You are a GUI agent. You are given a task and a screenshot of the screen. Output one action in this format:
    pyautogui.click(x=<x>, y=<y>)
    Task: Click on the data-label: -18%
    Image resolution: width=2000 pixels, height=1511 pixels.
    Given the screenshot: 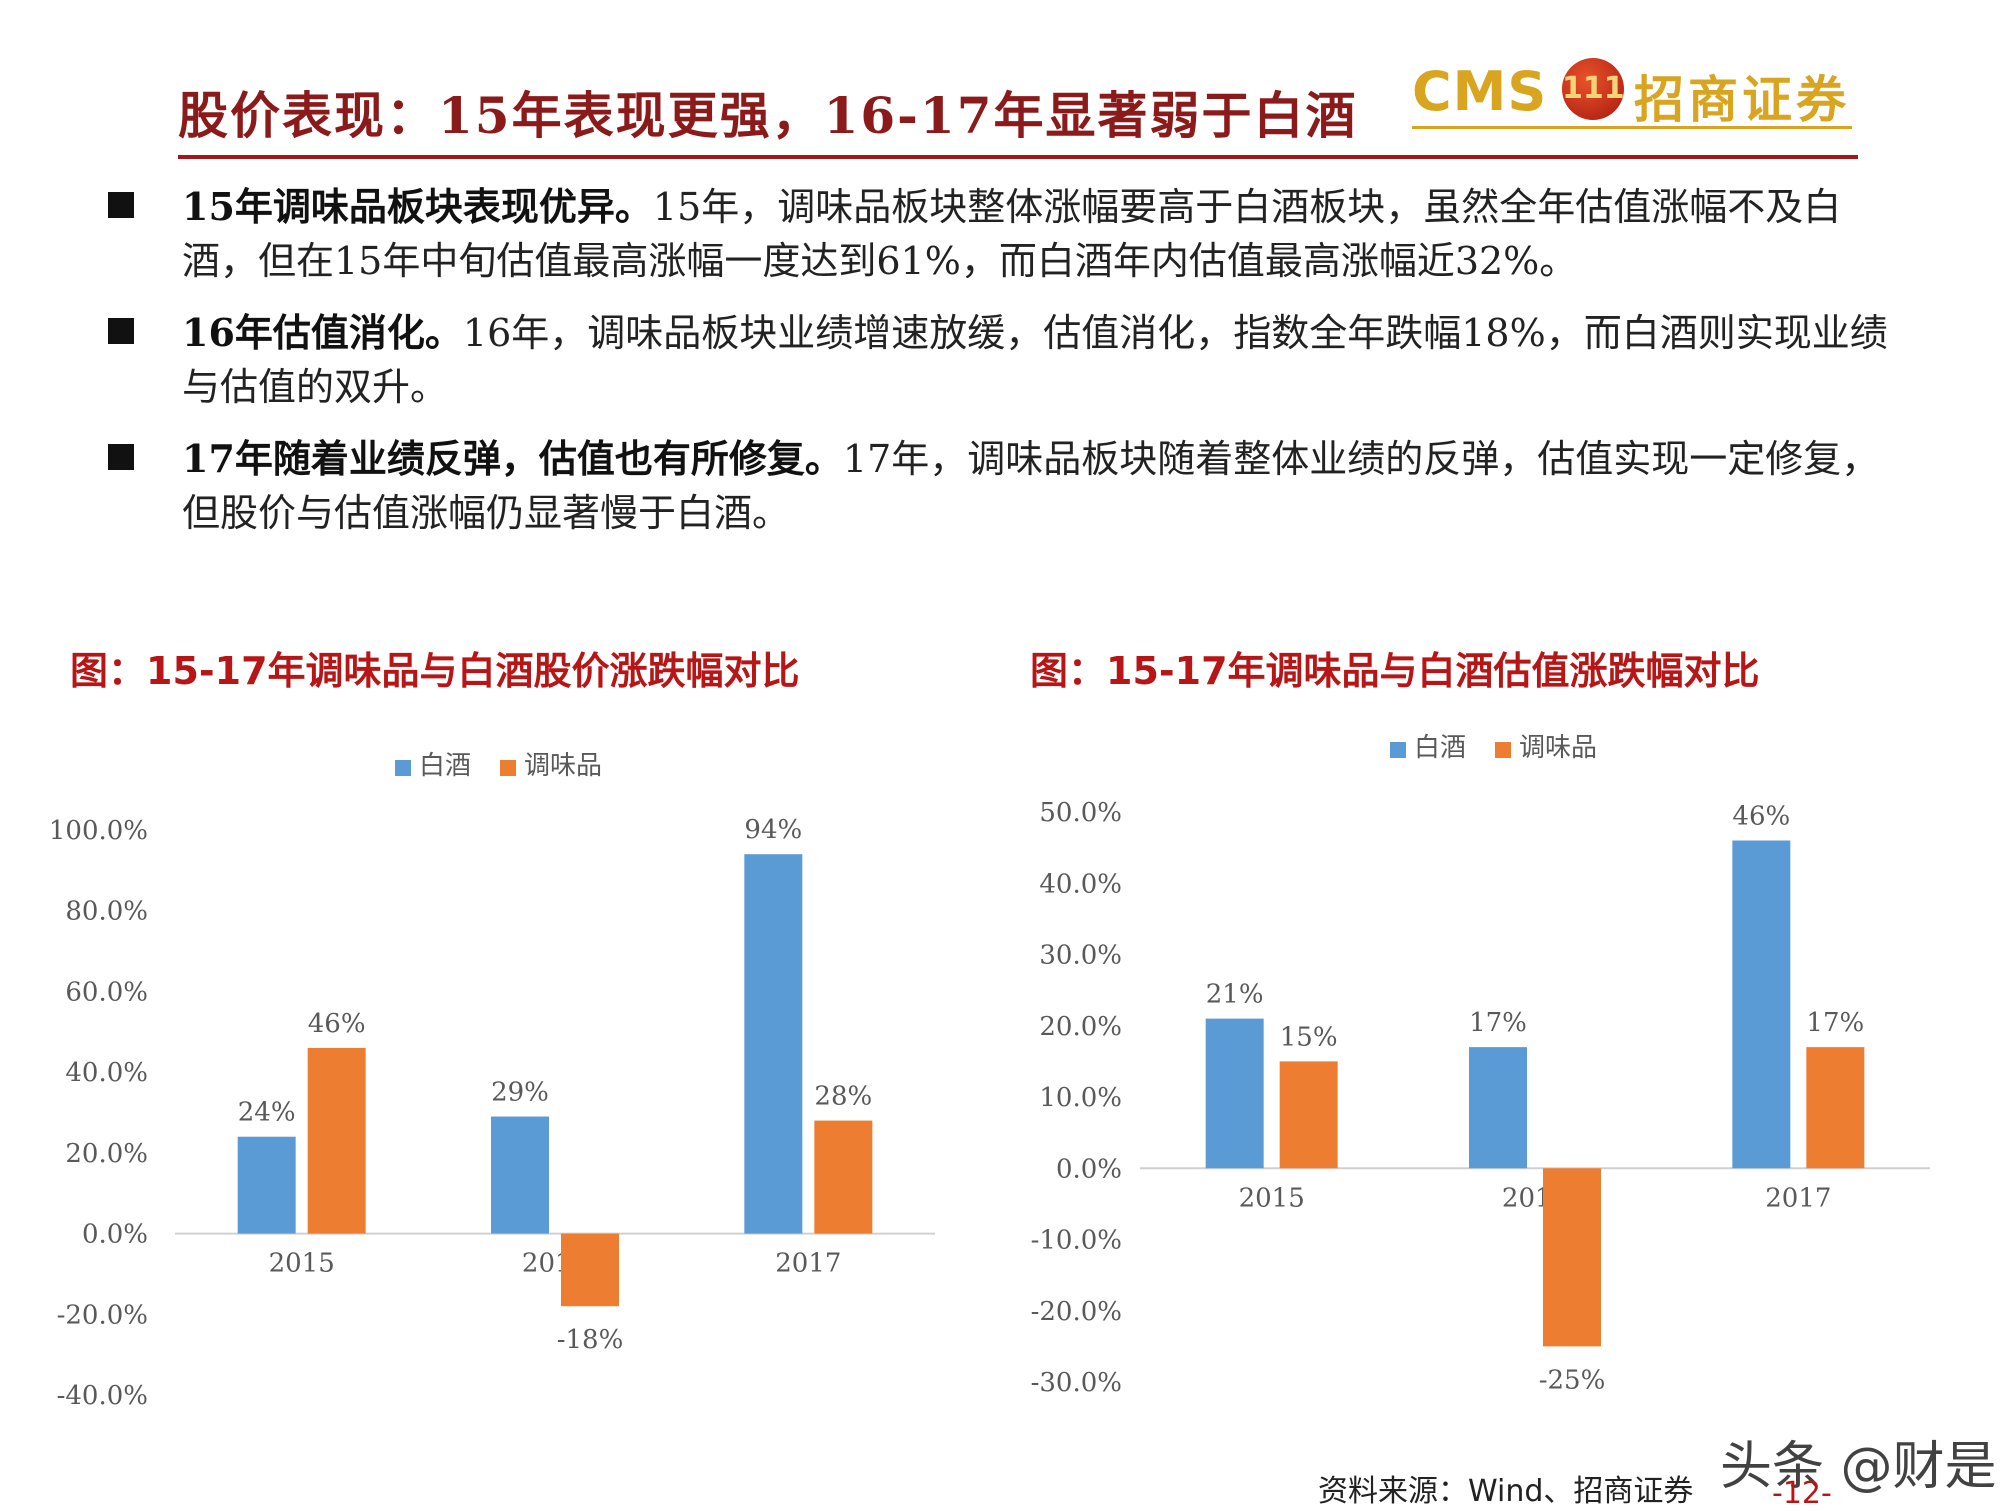 What is the action you would take?
    pyautogui.click(x=590, y=1340)
    